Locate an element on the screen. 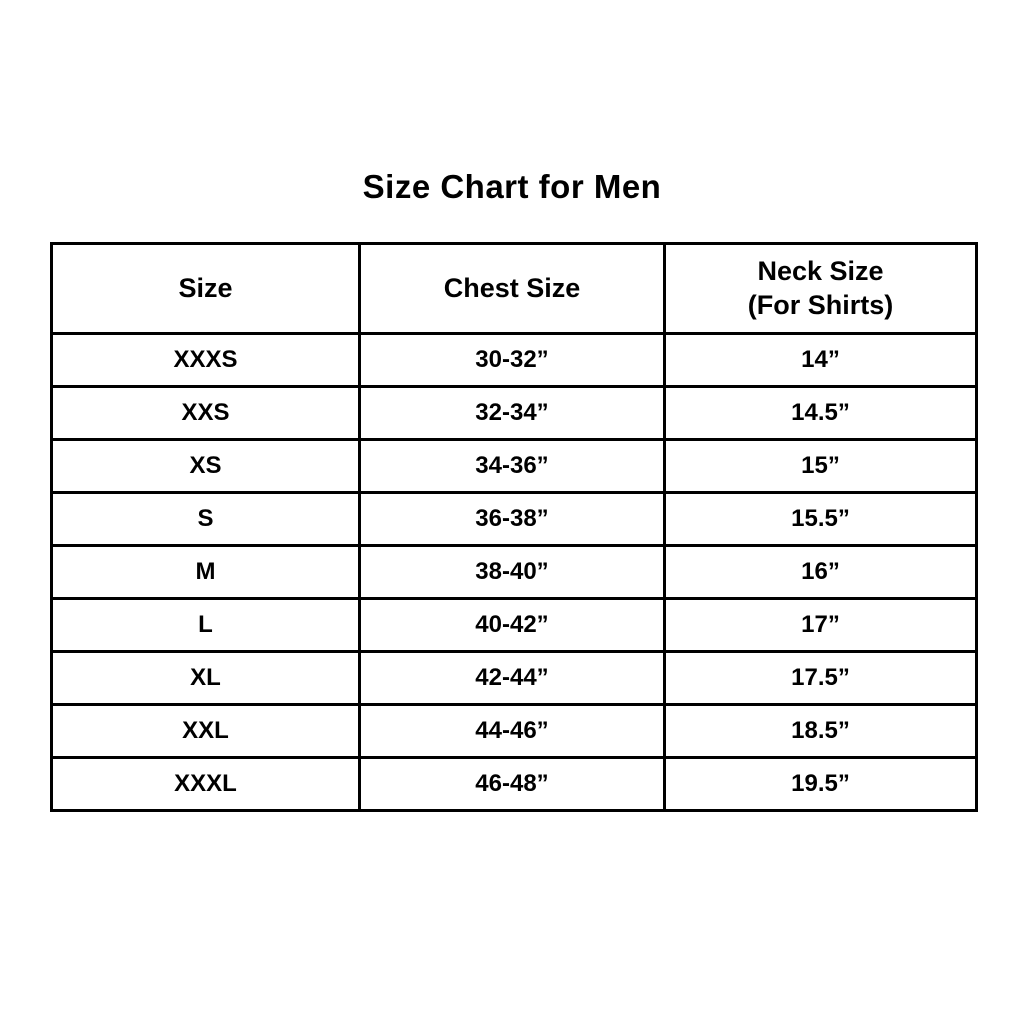 This screenshot has width=1024, height=1024. table-cell: 40-42” is located at coordinates (512, 625).